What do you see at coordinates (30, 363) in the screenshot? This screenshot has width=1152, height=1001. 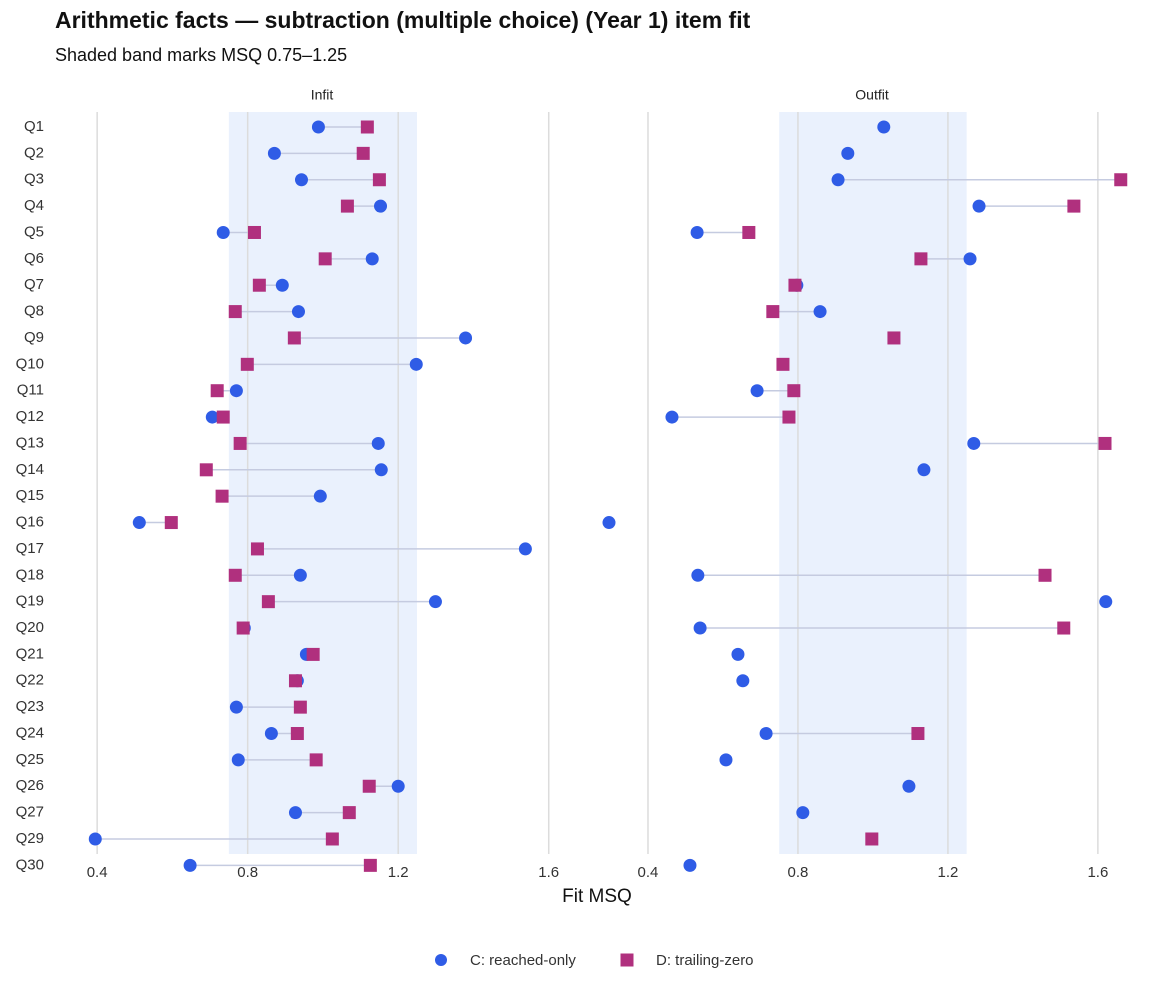 I see `y-tick-label: Q10` at bounding box center [30, 363].